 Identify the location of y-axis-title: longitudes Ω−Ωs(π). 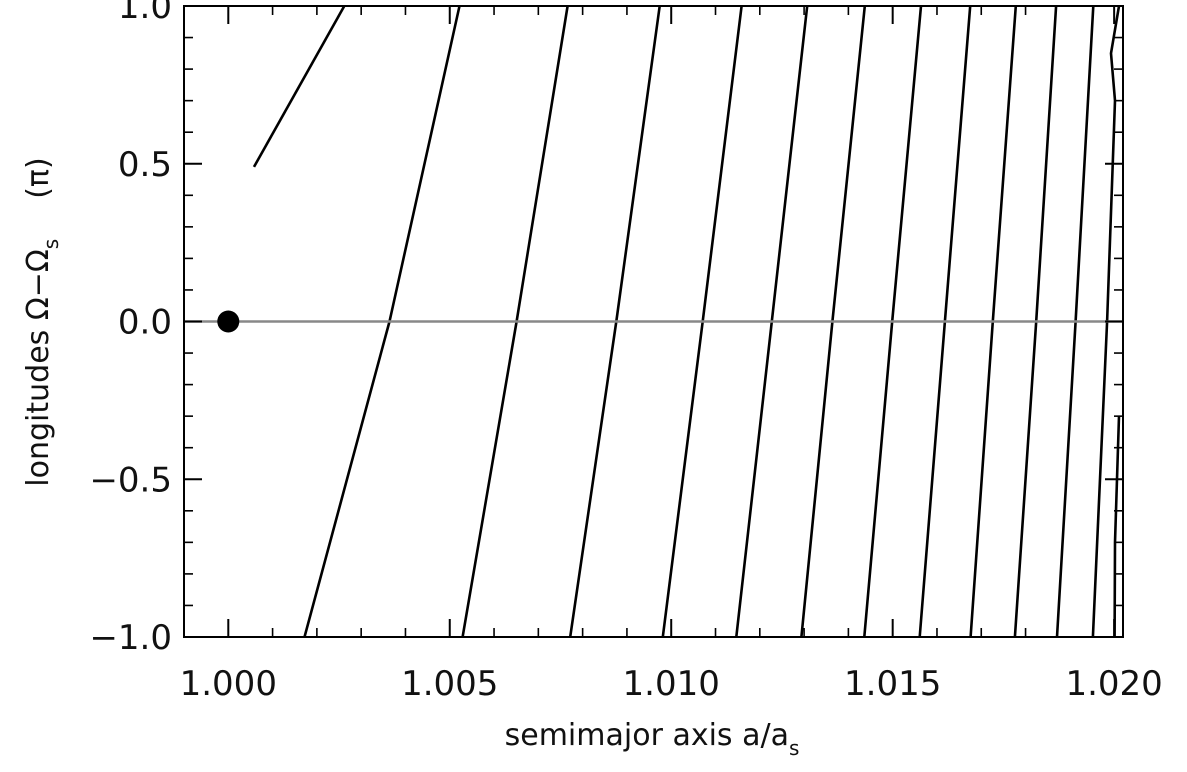
(42, 321).